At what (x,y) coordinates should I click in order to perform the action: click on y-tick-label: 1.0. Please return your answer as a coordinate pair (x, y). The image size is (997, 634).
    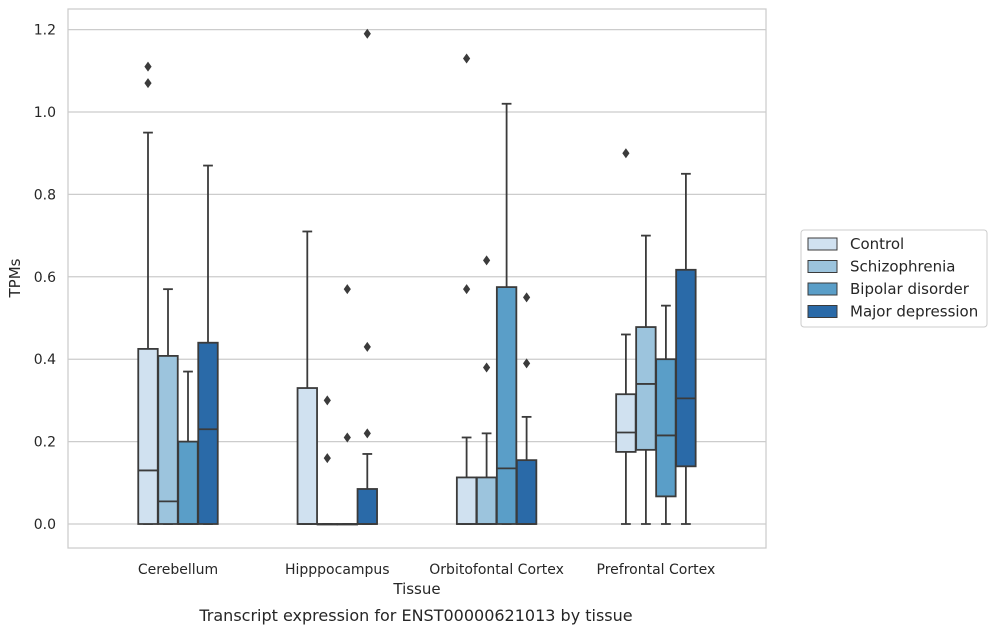
    Looking at the image, I should click on (45, 113).